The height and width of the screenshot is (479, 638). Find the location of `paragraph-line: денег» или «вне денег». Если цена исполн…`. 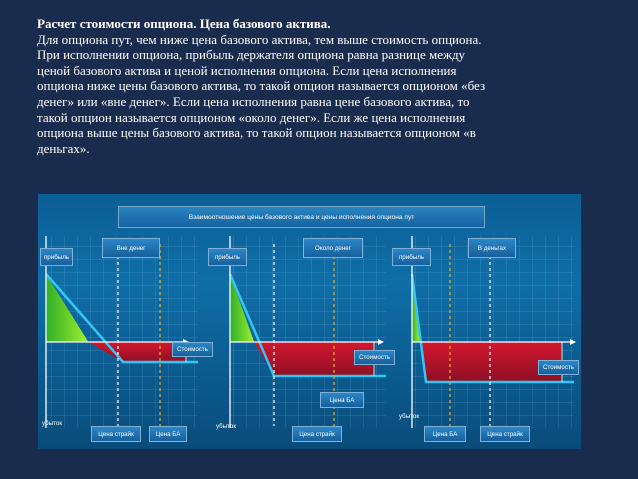

paragraph-line: денег» или «вне денег». Если цена исполн… is located at coordinates (253, 101).